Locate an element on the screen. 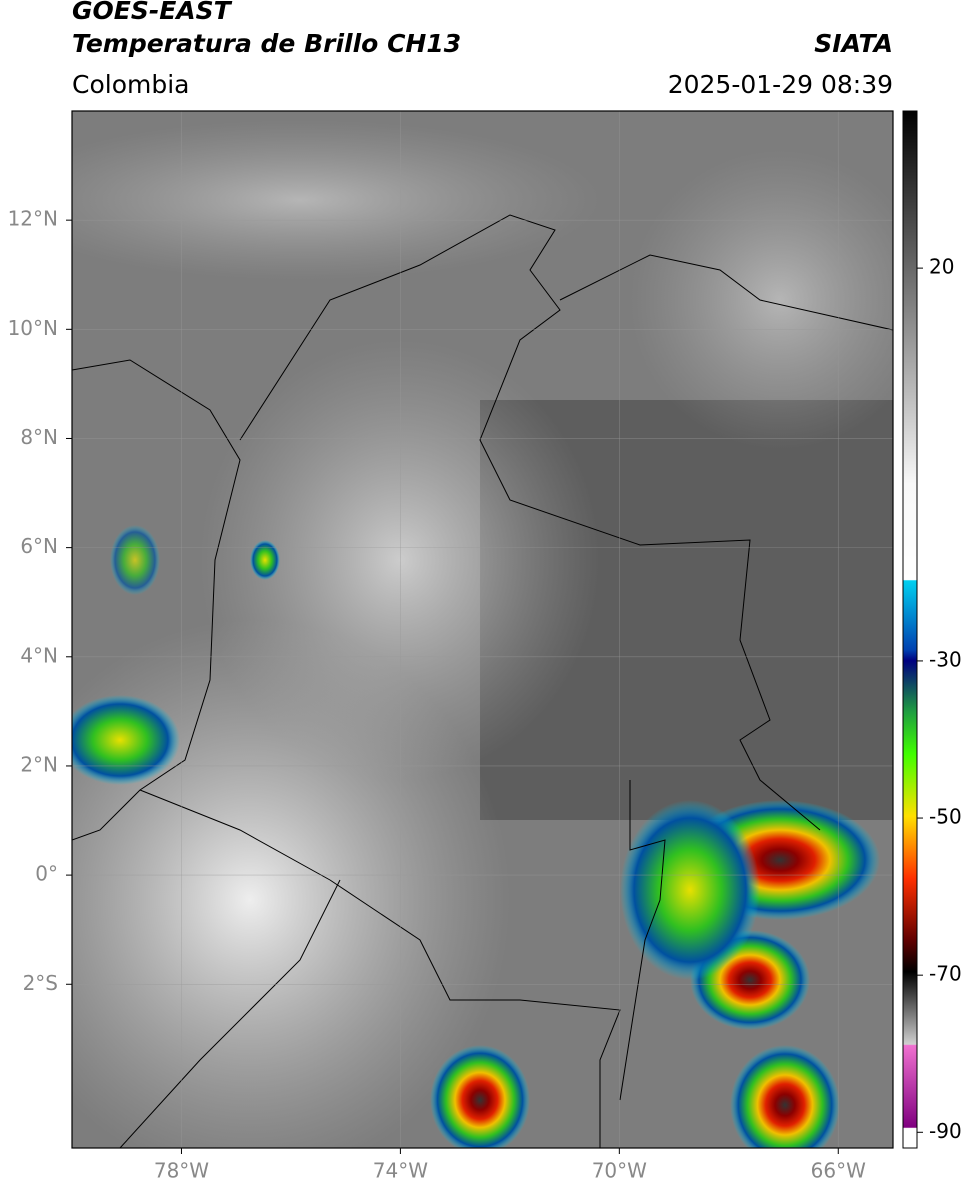 The image size is (966, 1194). x-tick-label: 70°W is located at coordinates (619, 1171).